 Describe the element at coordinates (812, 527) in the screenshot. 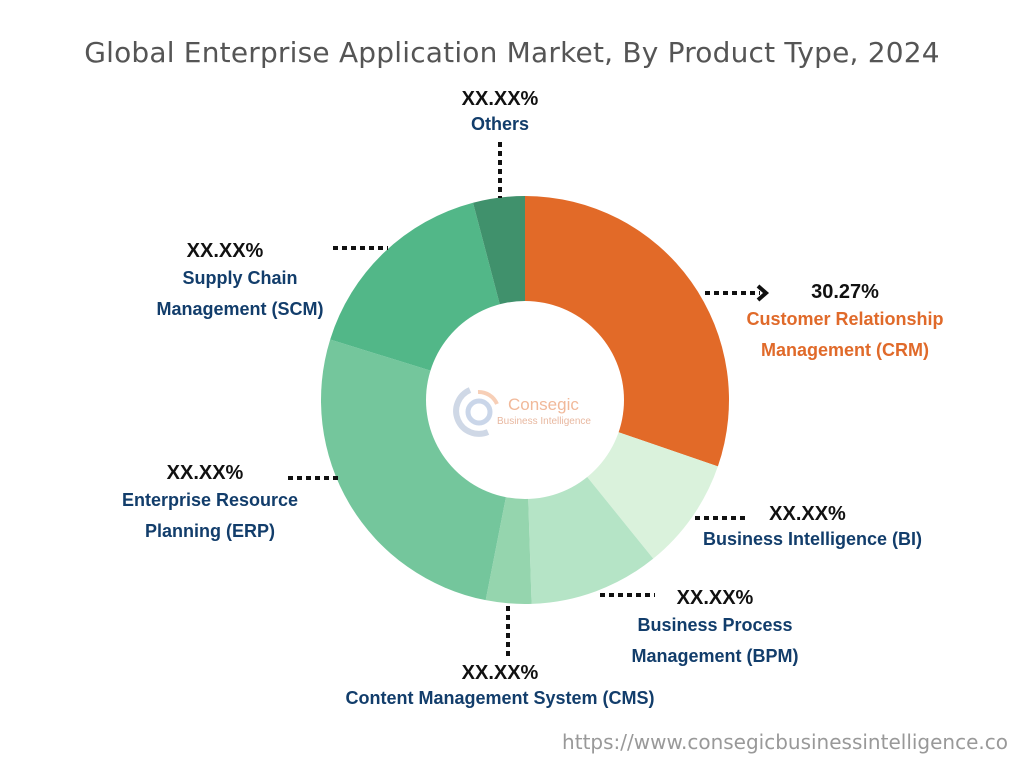

I see `label-bi: XX.XX% Business Intelligence (BI)` at that location.